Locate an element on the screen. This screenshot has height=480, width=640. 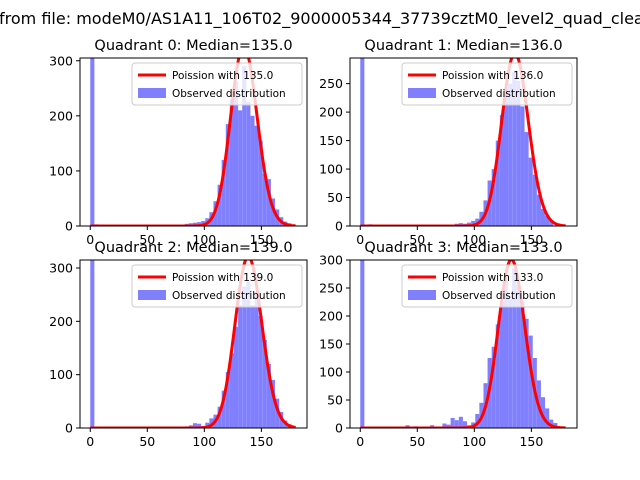
legend: Poission with 135.0 Observed distribution is located at coordinates (217, 84).